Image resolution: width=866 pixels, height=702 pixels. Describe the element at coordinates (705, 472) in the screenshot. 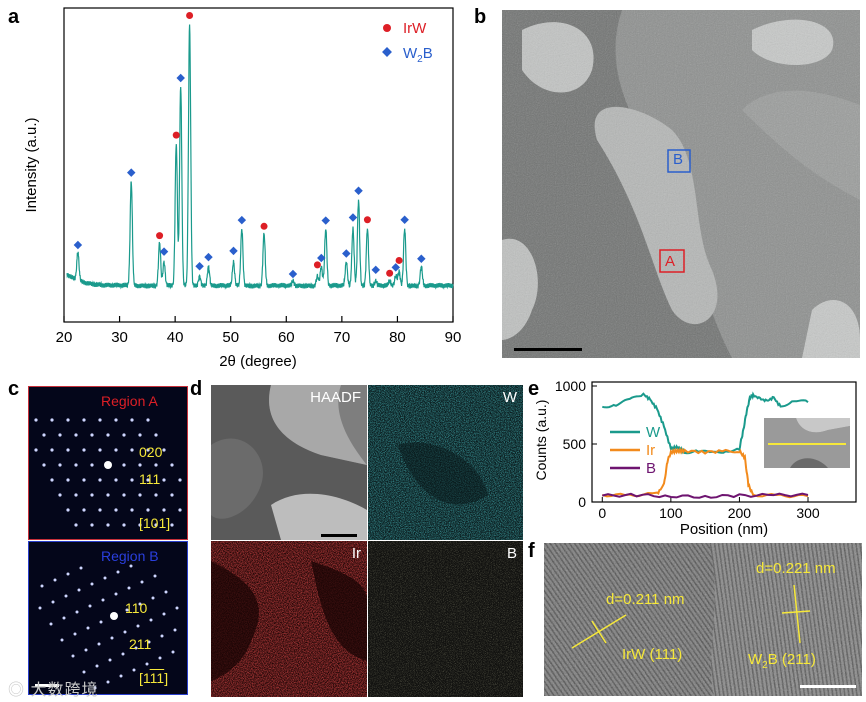

I see `linescan-series-ir` at that location.